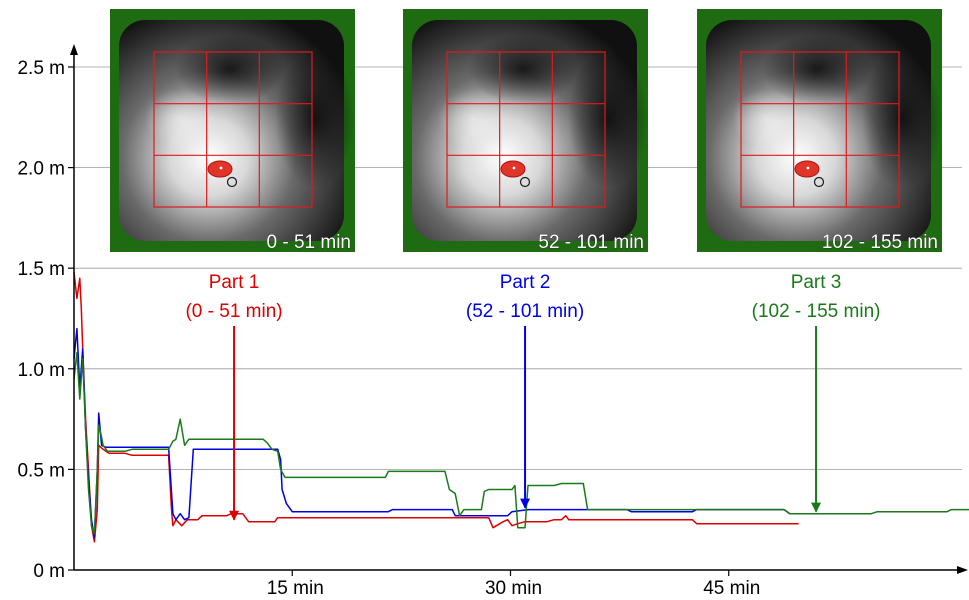 The width and height of the screenshot is (969, 600). I want to click on annotation-range: (52 - 101 min), so click(525, 311).